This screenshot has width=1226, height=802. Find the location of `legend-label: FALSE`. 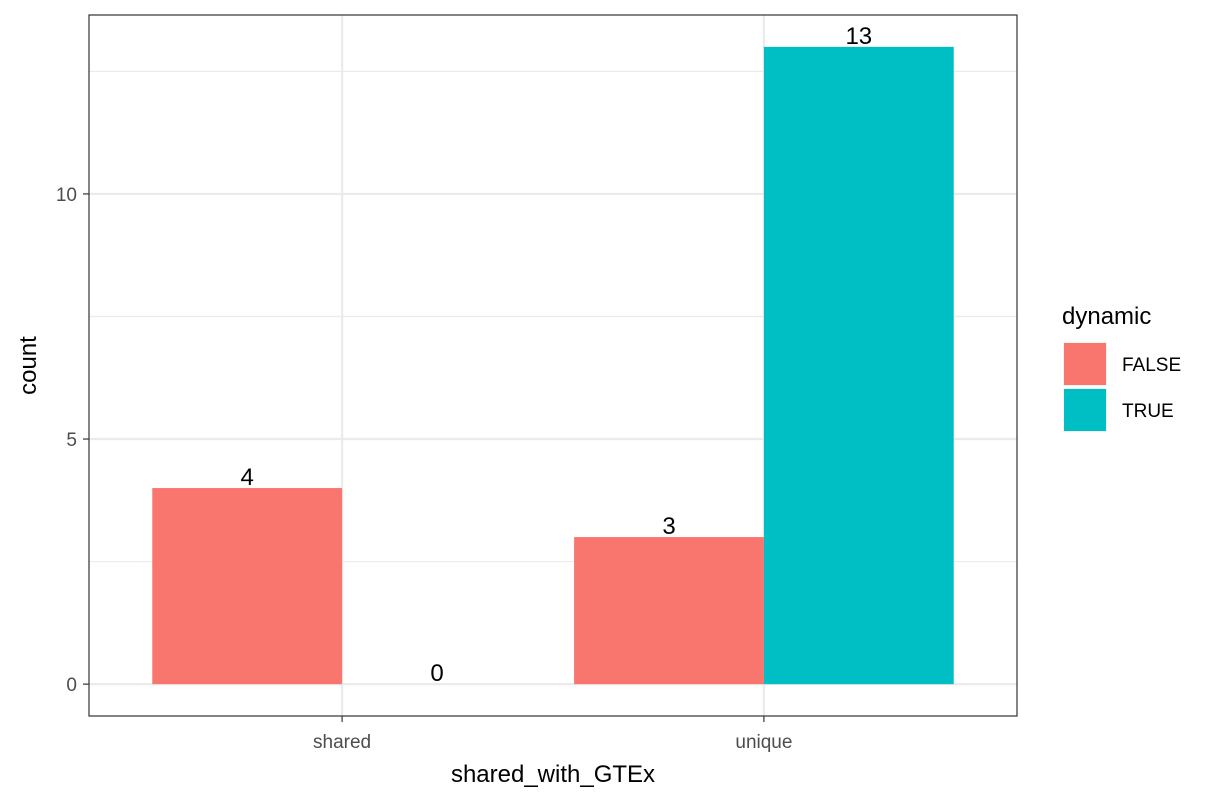

legend-label: FALSE is located at coordinates (1151, 365).